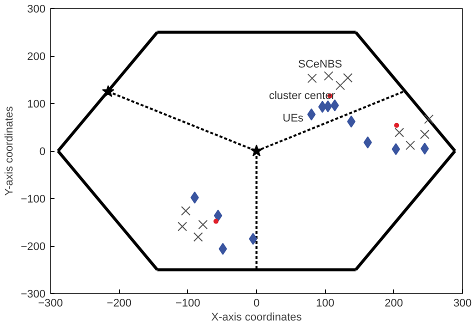  Describe the element at coordinates (50, 304) in the screenshot. I see `x-tick-label: −300` at that location.